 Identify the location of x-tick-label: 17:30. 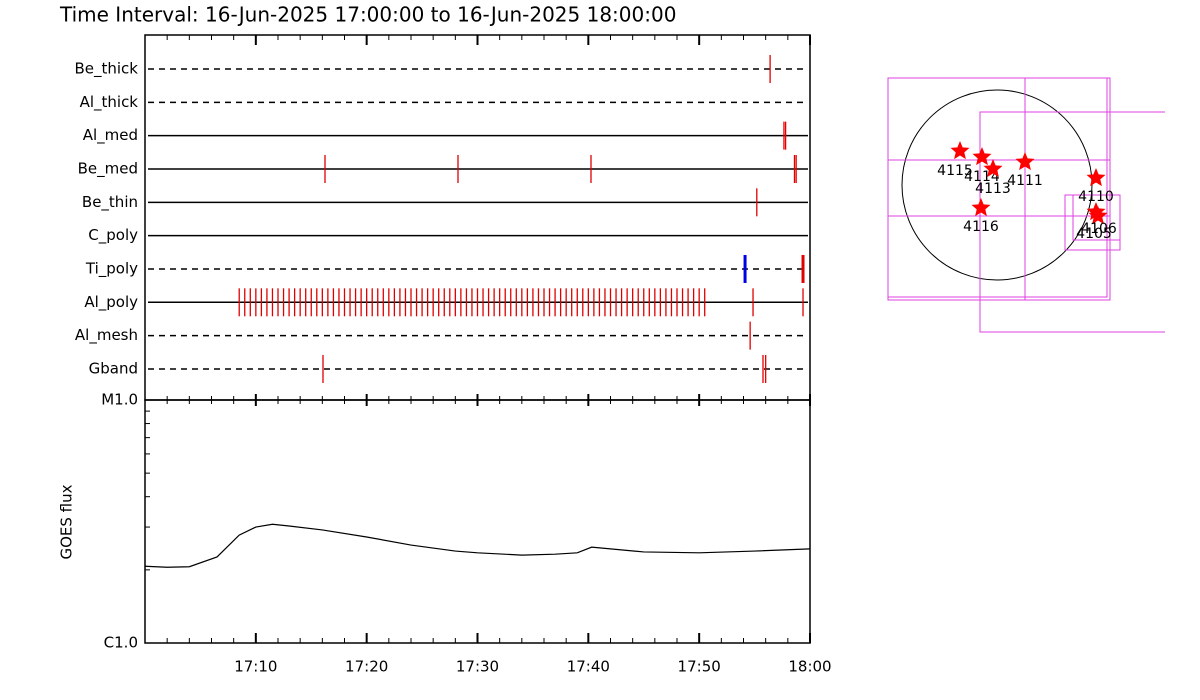
(477, 667).